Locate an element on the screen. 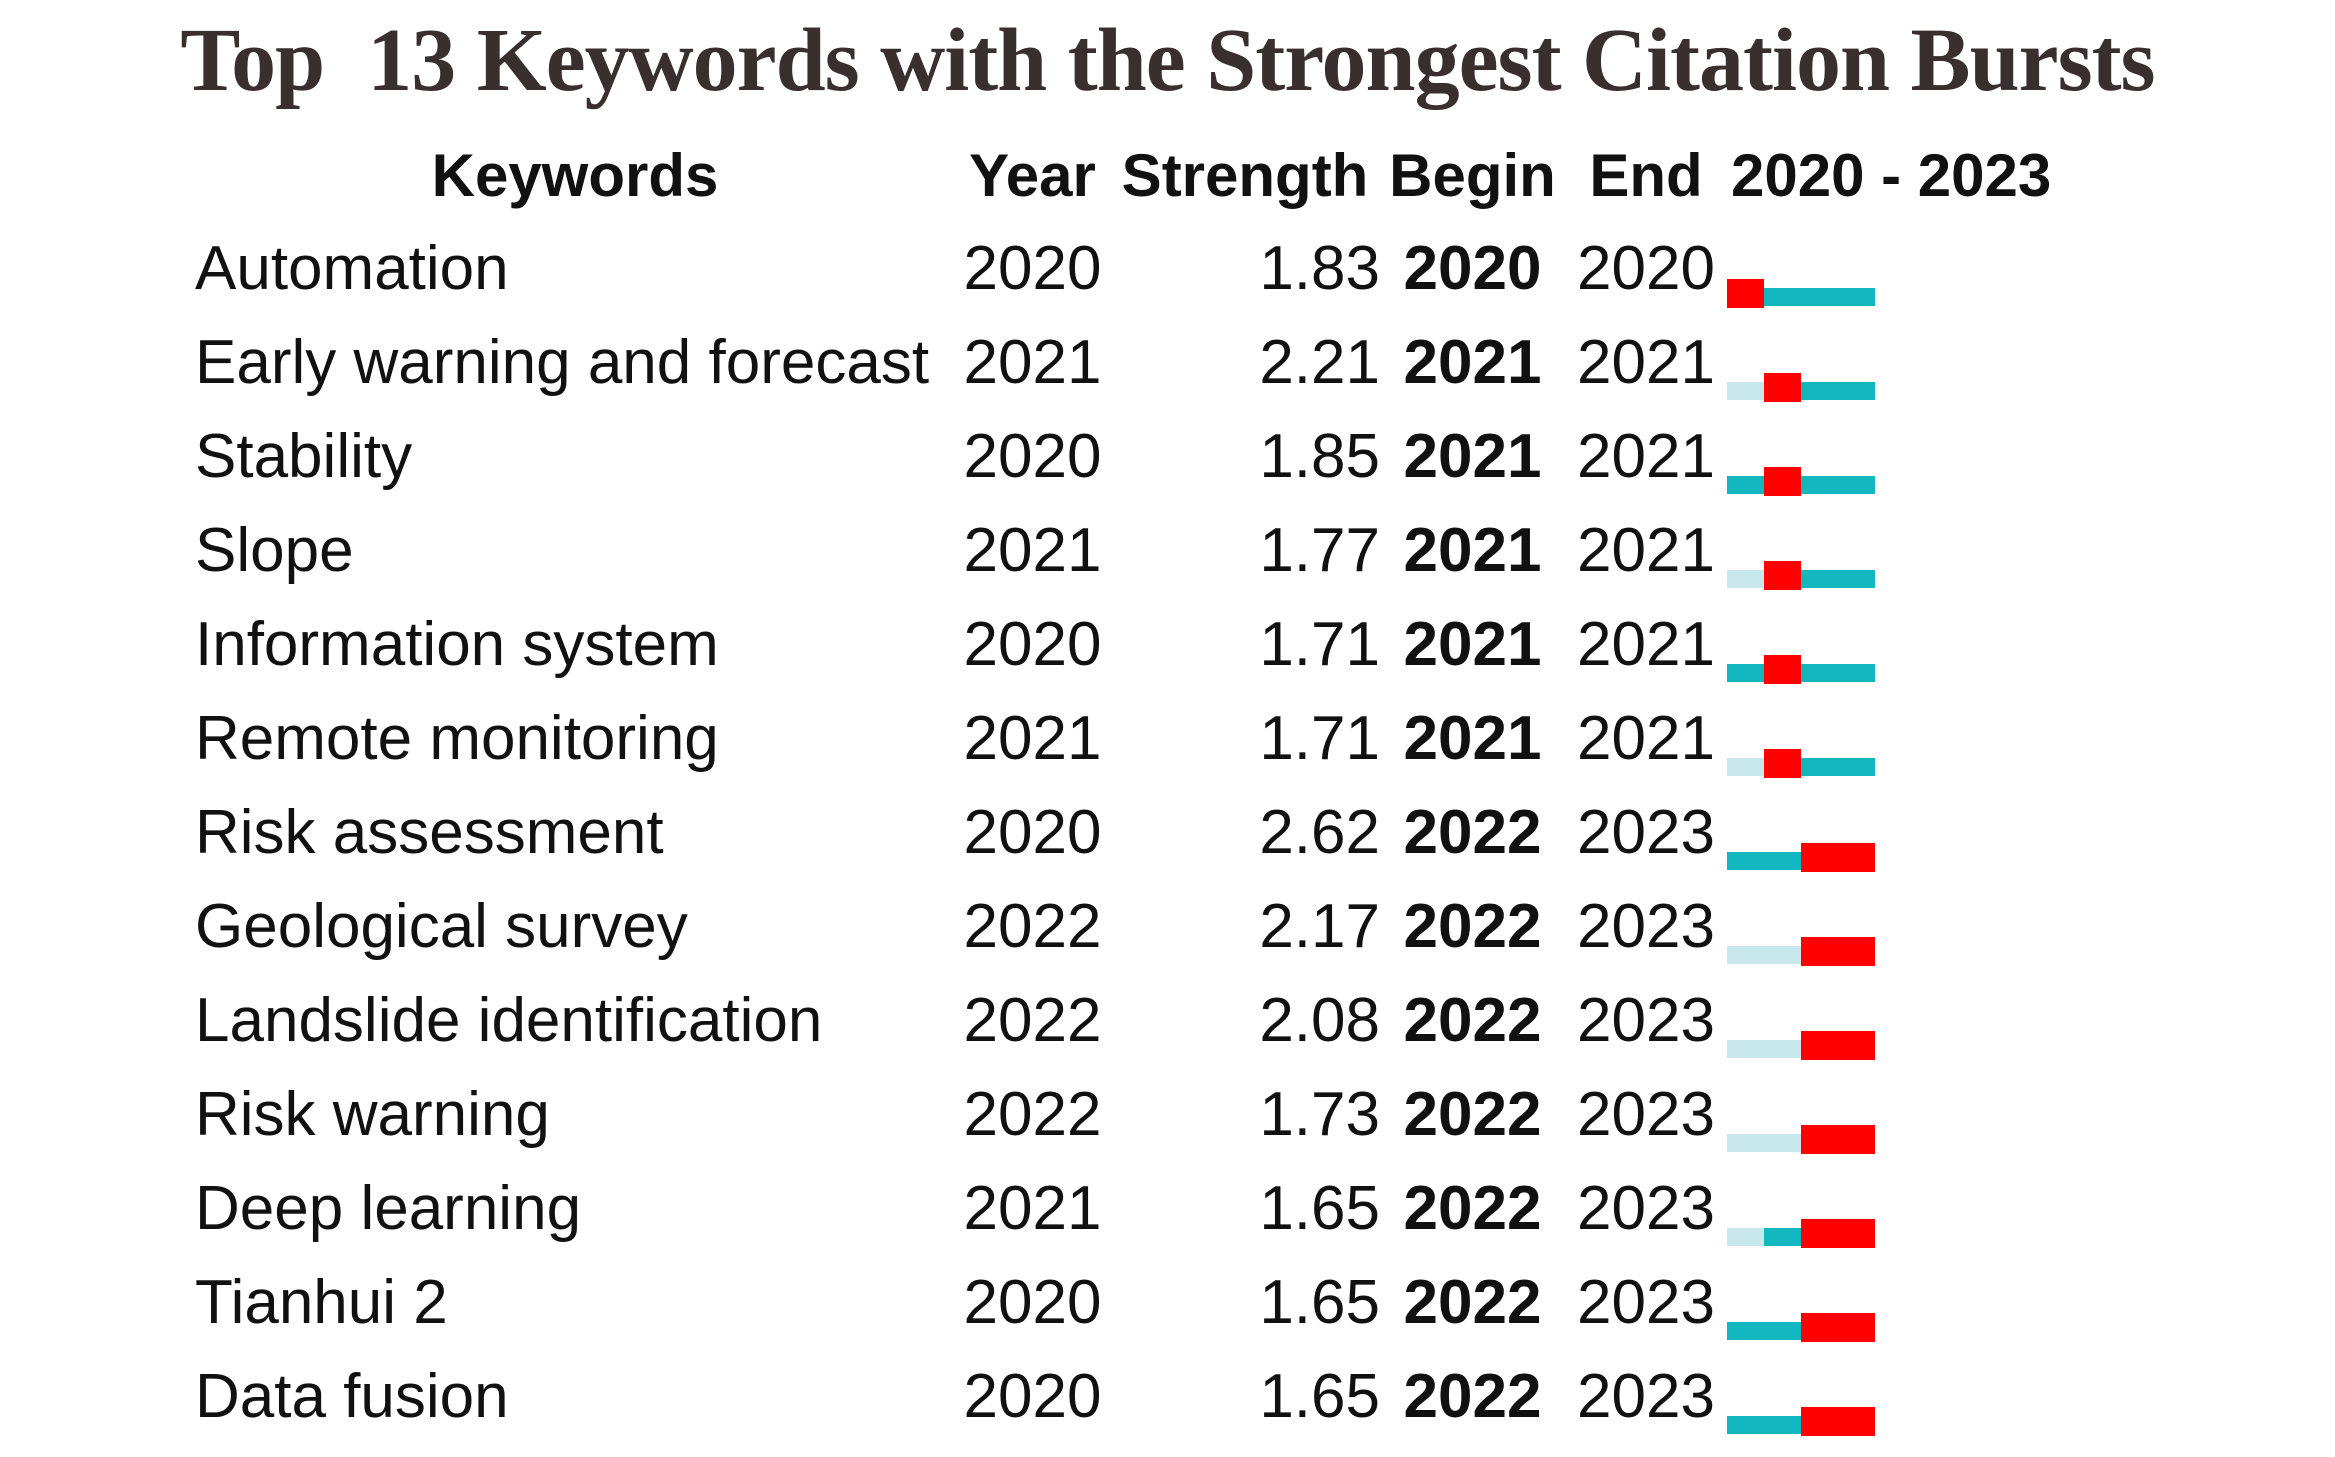 This screenshot has width=2335, height=1457. table-row: Automation 2020 1.83 2020 2020 is located at coordinates (1035, 269).